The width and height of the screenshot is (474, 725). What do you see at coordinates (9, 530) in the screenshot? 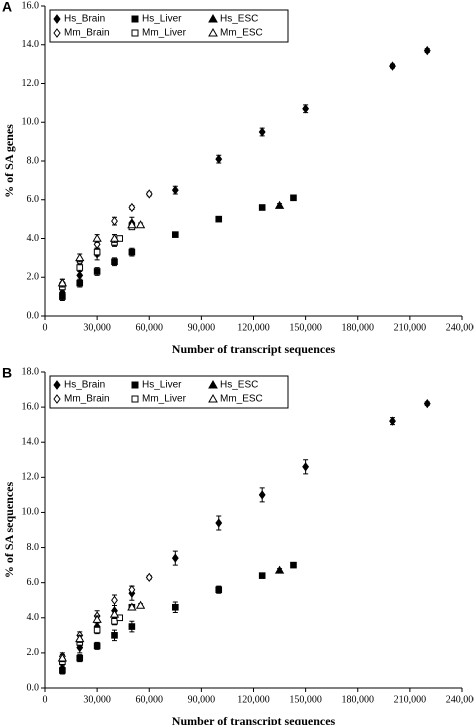
I see `y-axis-title: % of SA sequences` at bounding box center [9, 530].